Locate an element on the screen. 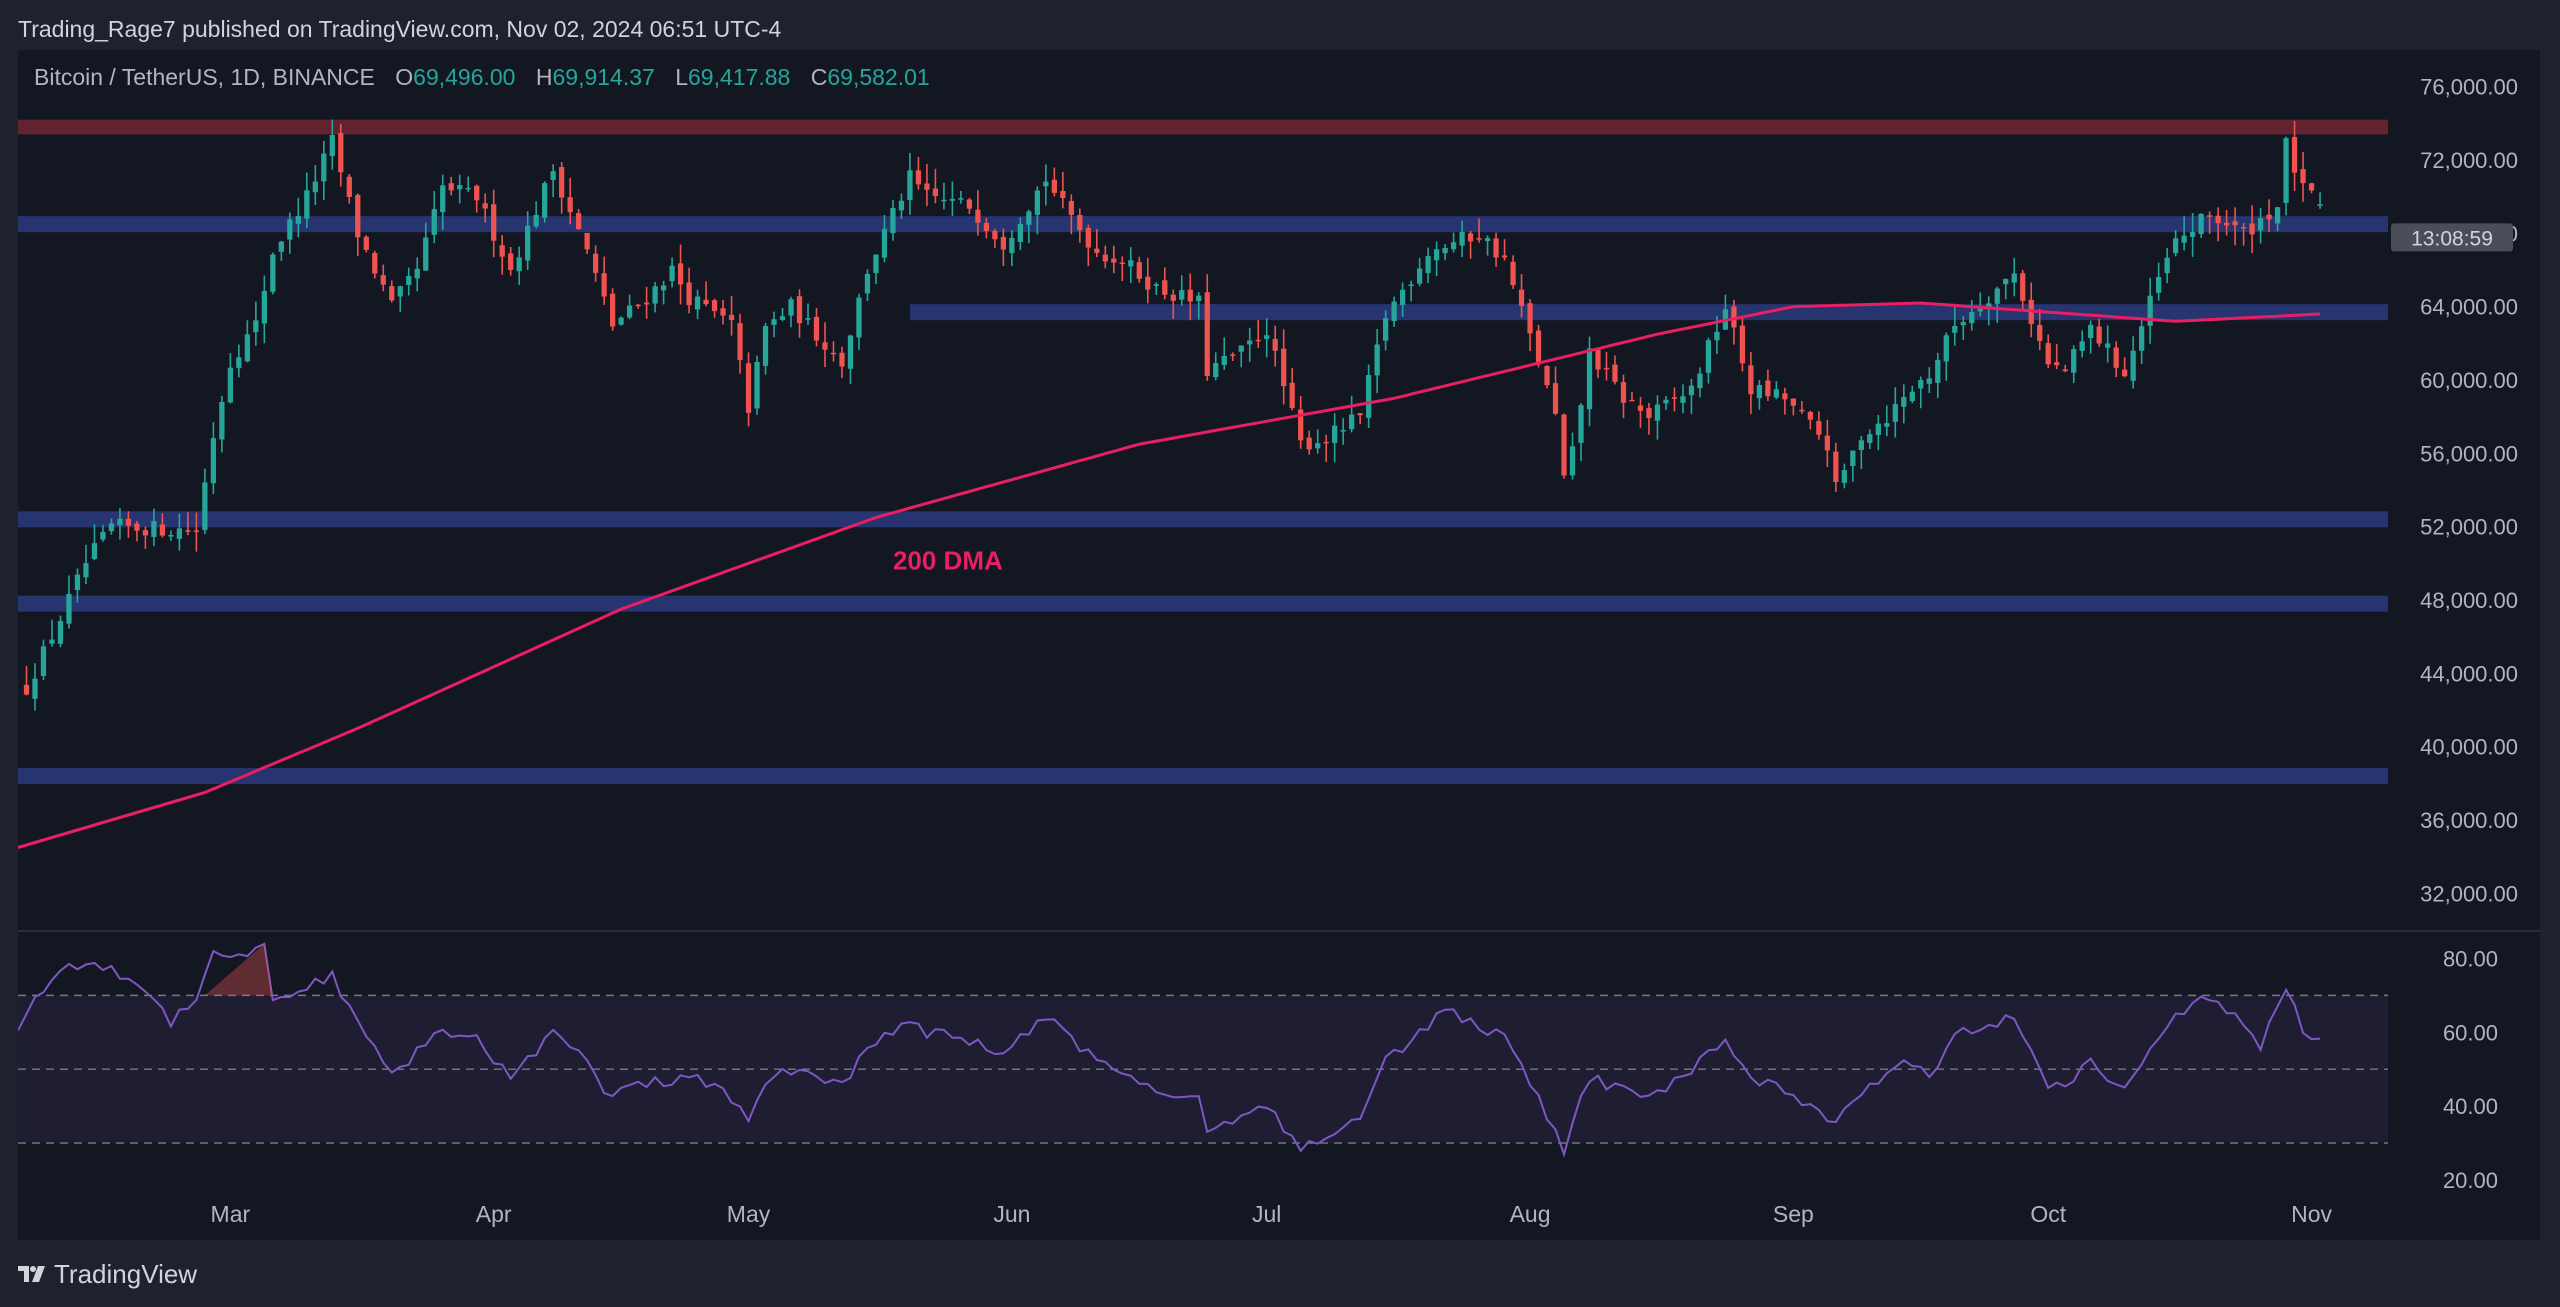 Image resolution: width=2560 pixels, height=1307 pixels. tradingview-logo-icon is located at coordinates (33, 1274).